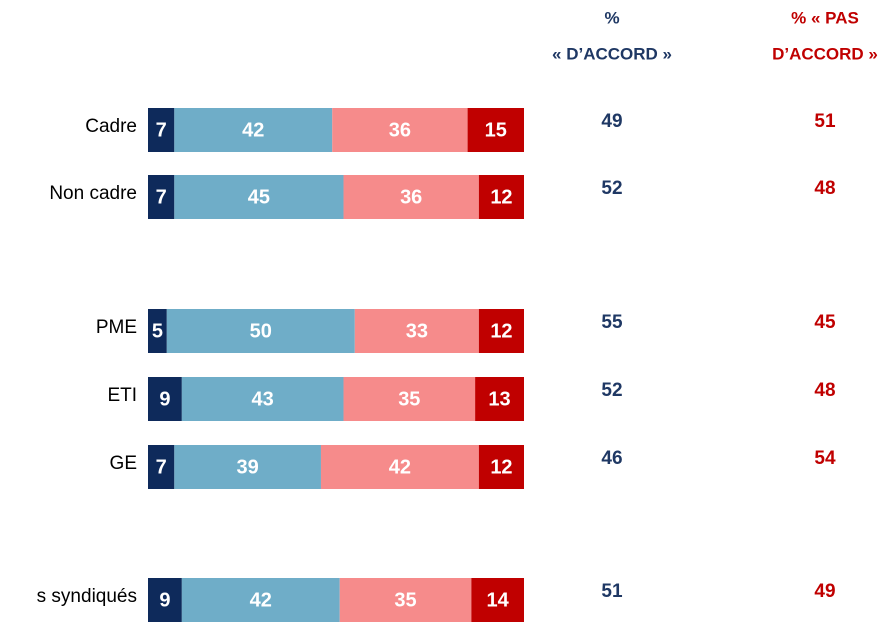 This screenshot has width=891, height=630. I want to click on bar-value-label: 45, so click(259, 197).